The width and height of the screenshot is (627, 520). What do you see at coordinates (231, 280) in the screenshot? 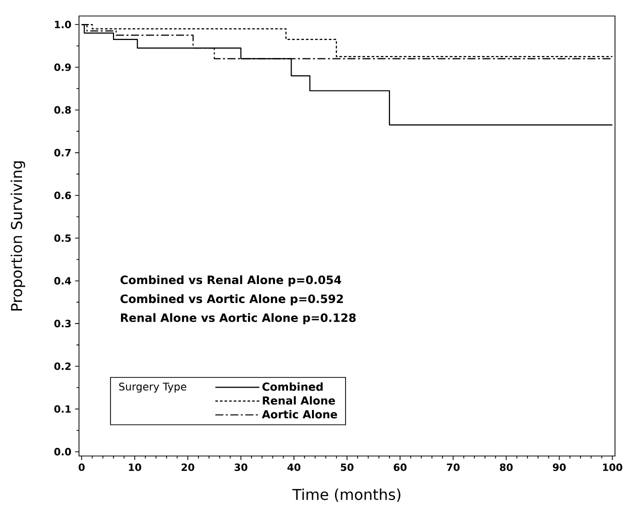
I see `annotation: Combined vs Renal Alone p=0.054` at bounding box center [231, 280].